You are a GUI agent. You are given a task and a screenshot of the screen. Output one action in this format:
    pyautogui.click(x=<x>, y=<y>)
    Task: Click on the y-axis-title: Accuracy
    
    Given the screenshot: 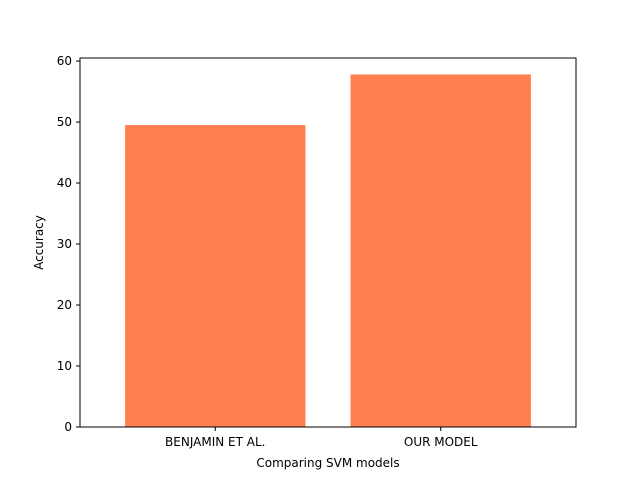 What is the action you would take?
    pyautogui.click(x=39, y=242)
    